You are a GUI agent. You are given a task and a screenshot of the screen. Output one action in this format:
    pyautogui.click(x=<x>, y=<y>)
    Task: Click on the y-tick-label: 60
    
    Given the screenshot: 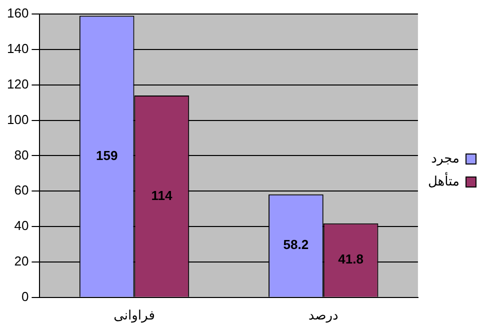 What is the action you would take?
    pyautogui.click(x=21, y=190)
    